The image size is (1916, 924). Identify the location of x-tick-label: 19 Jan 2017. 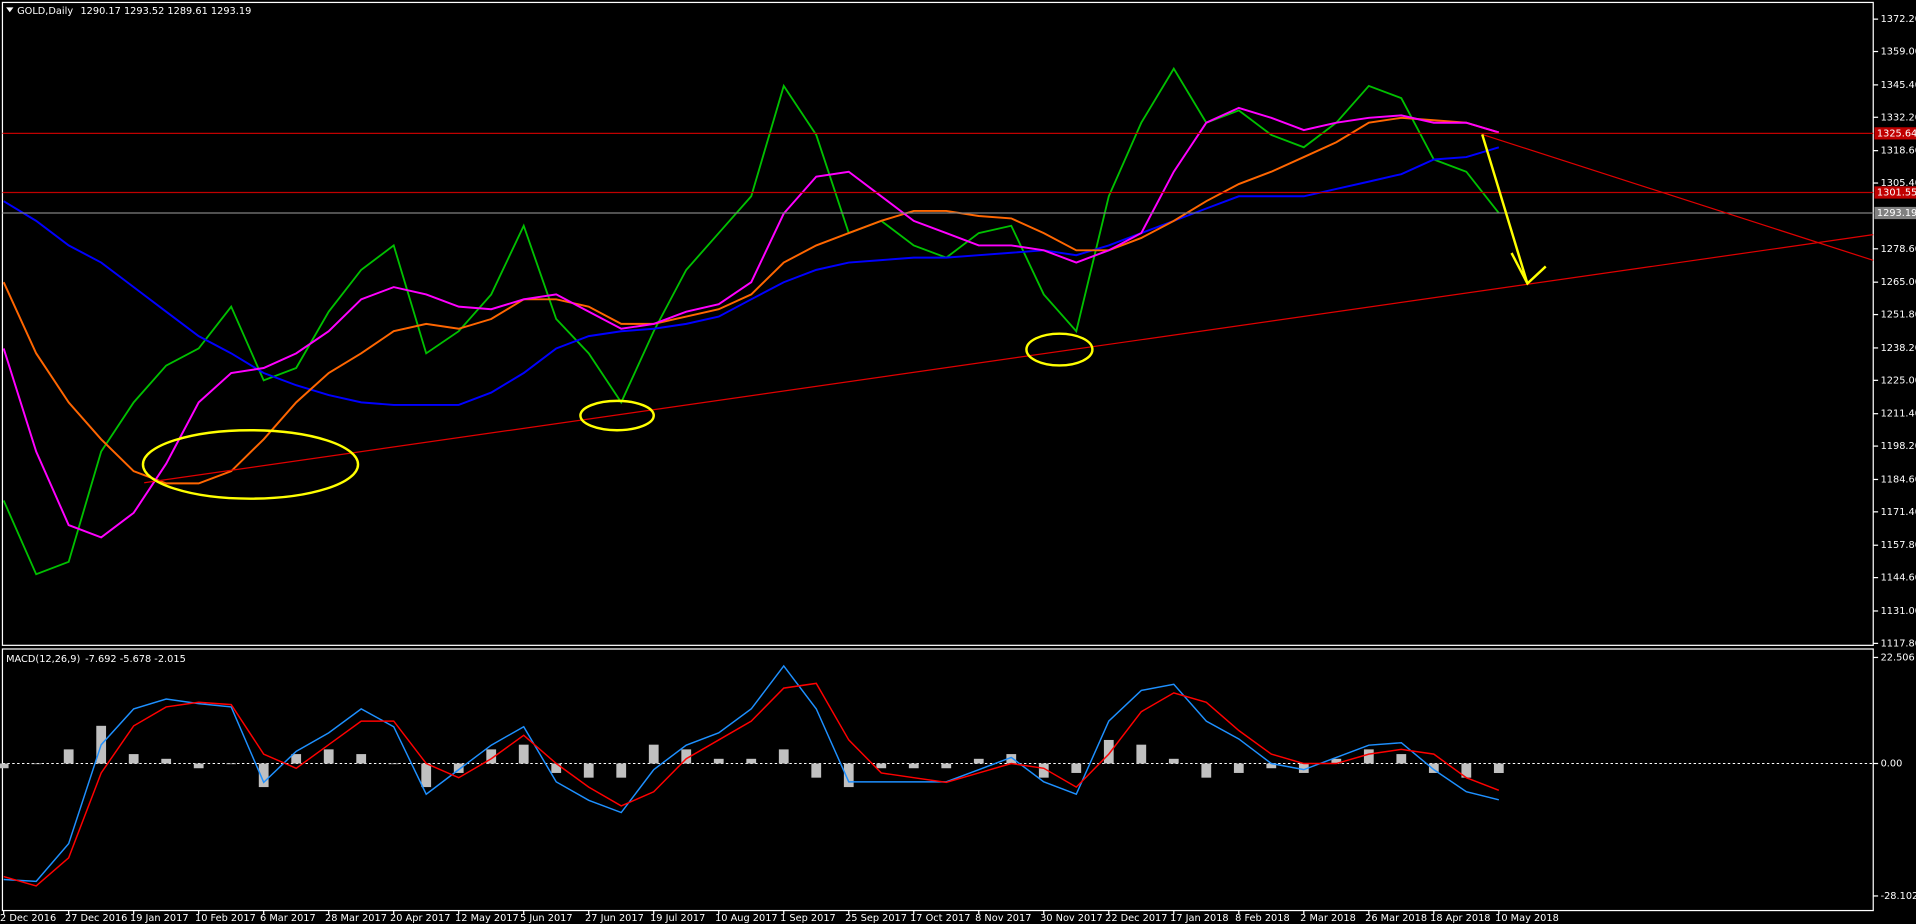
(159, 918).